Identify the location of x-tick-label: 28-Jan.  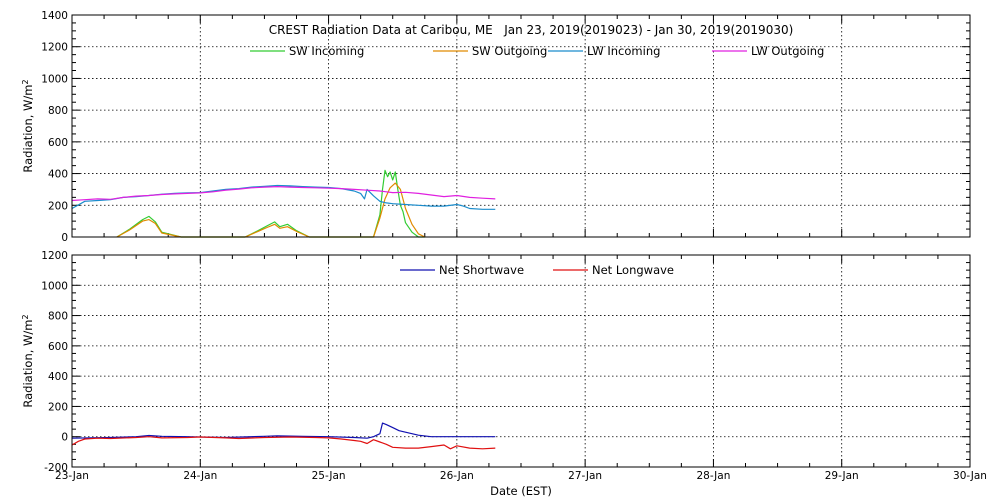
(713, 476).